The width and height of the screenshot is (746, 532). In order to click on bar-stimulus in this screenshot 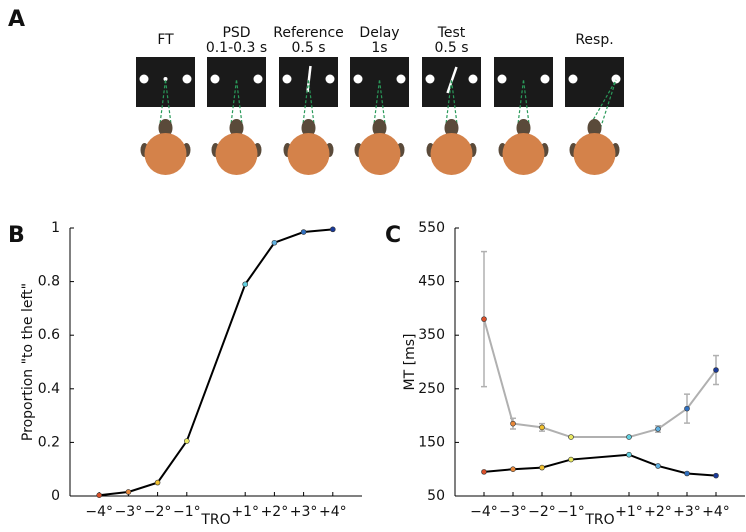, I will do `click(452, 80)`.